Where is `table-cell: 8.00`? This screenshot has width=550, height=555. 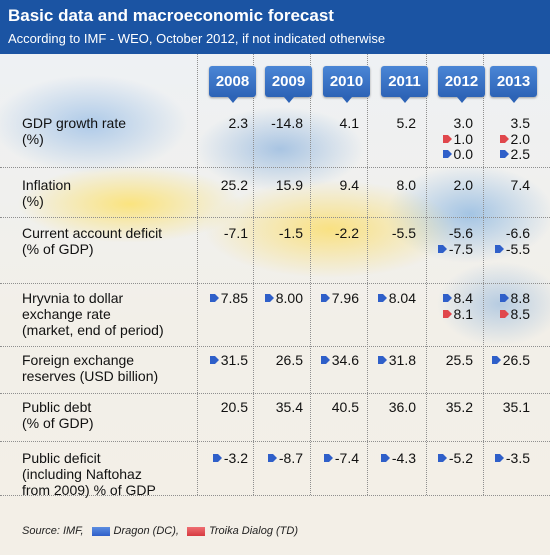 table-cell: 8.00 is located at coordinates (283, 298).